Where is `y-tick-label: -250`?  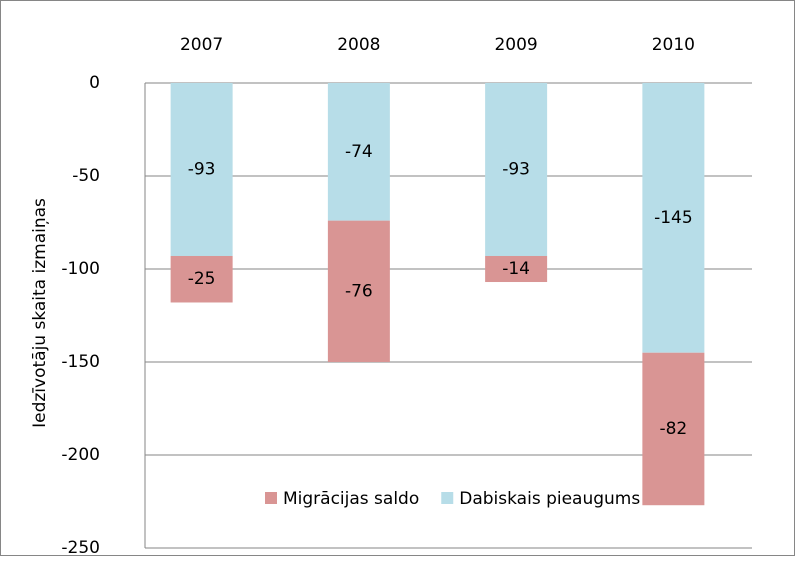 y-tick-label: -250 is located at coordinates (80, 547).